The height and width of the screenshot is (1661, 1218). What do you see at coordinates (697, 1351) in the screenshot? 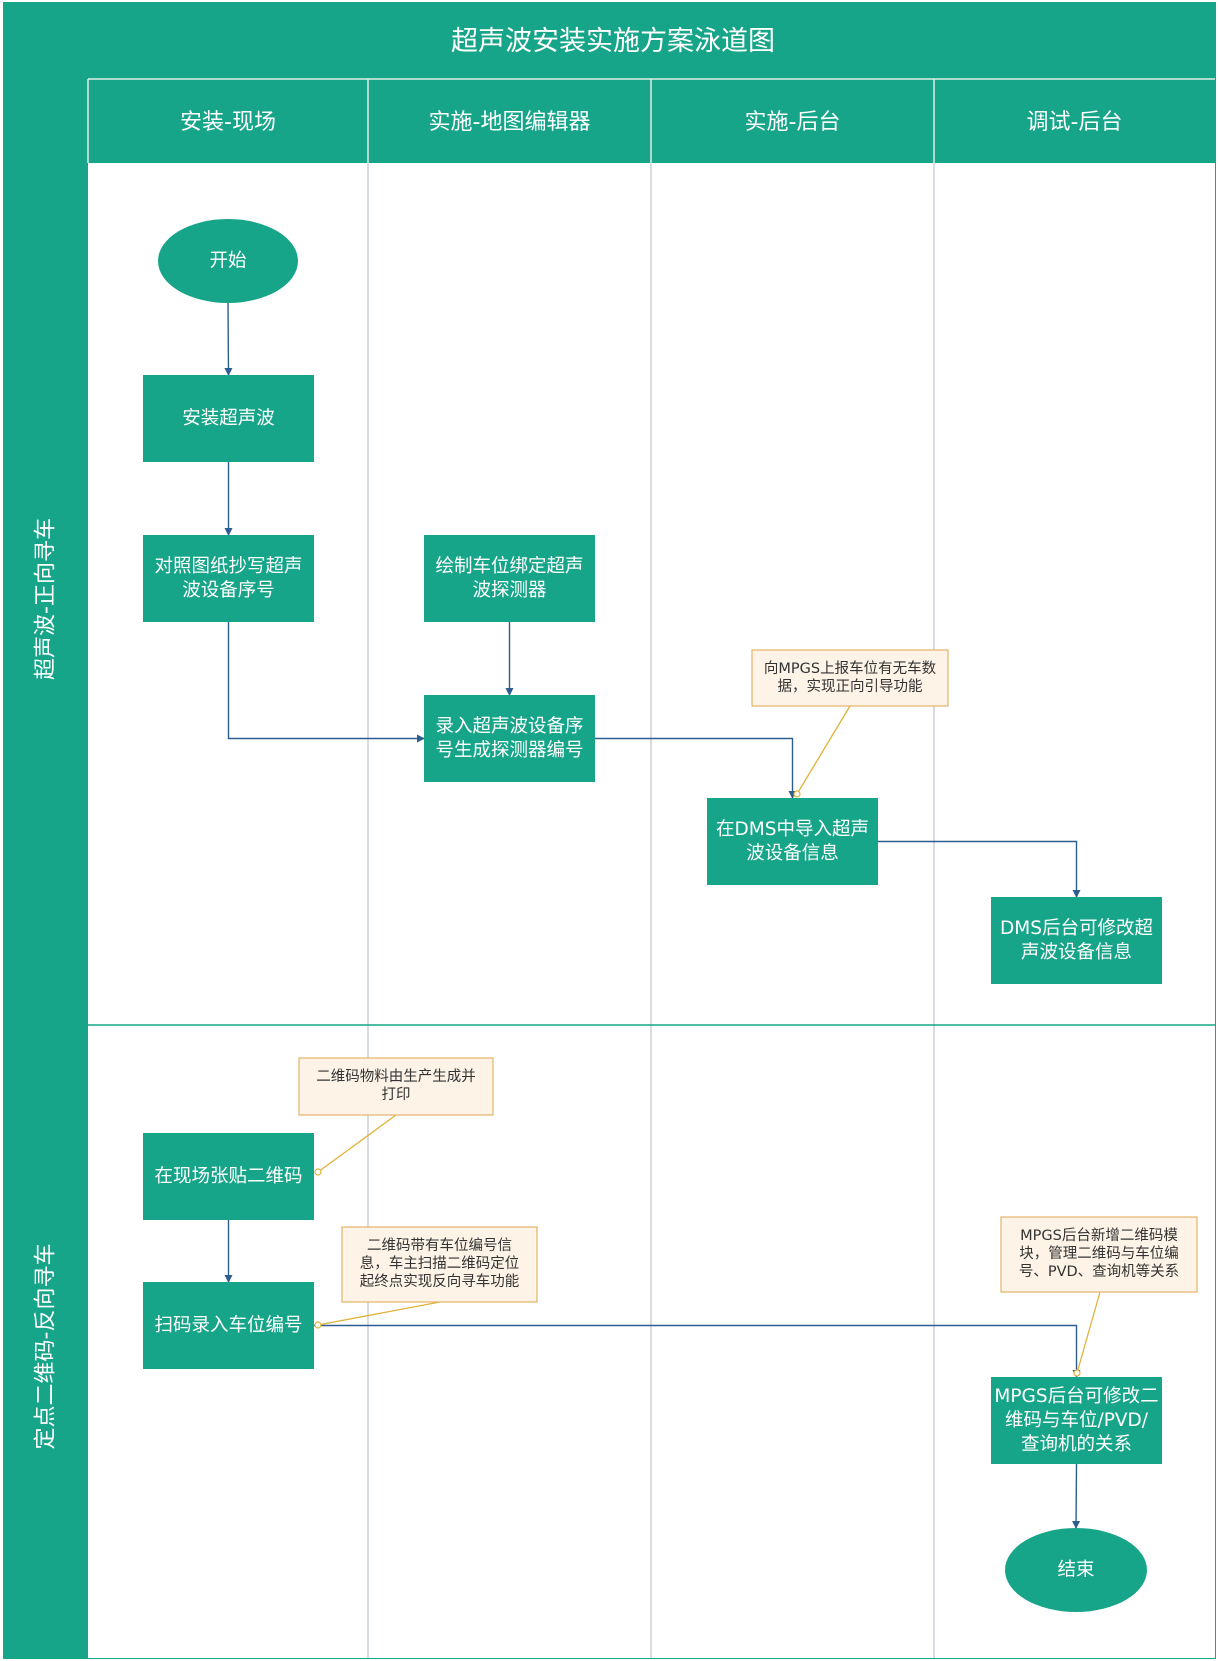
I see `edge-scan-qr-to-mpgs-modify` at bounding box center [697, 1351].